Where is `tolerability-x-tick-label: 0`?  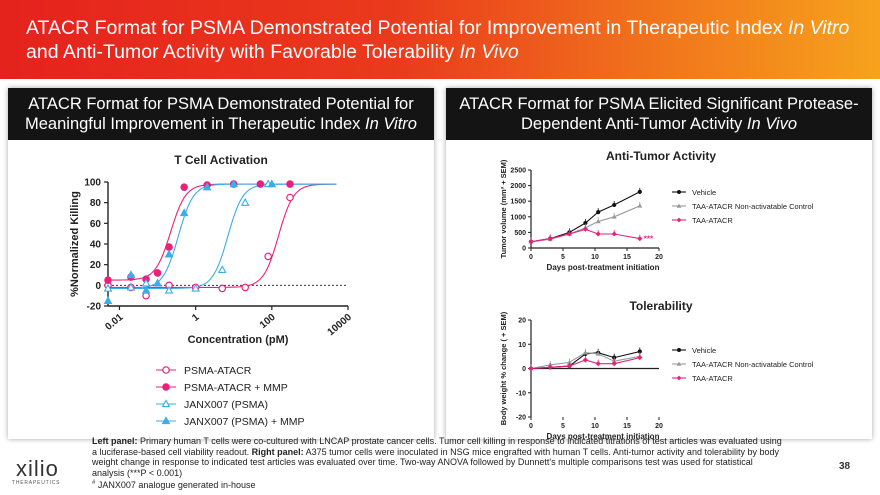 tolerability-x-tick-label: 0 is located at coordinates (531, 426).